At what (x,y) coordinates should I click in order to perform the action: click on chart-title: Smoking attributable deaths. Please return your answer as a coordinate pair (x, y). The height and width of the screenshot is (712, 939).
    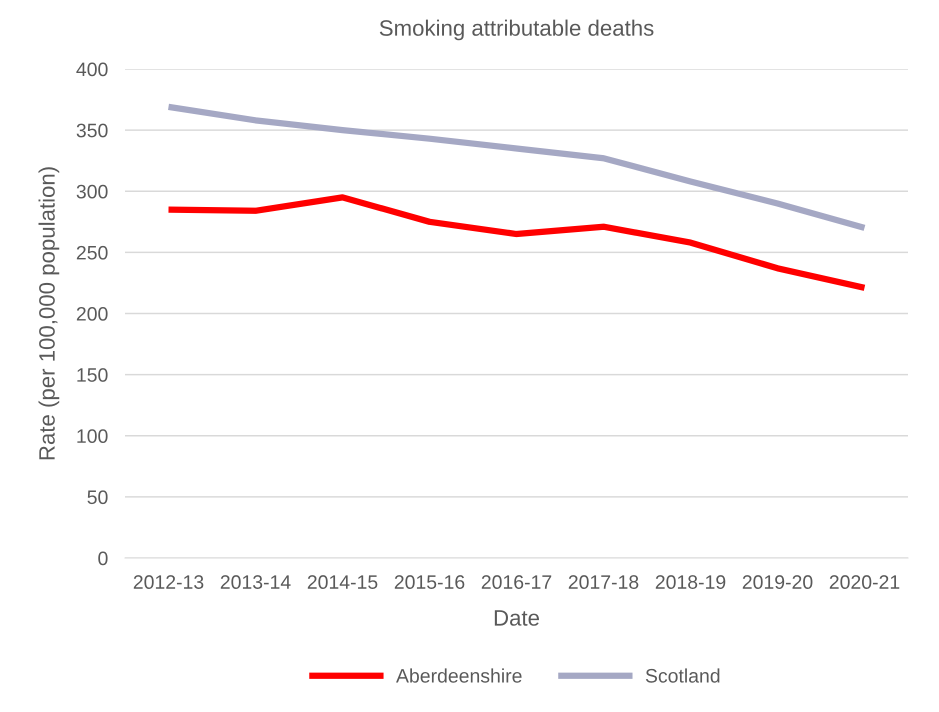
    Looking at the image, I should click on (517, 30).